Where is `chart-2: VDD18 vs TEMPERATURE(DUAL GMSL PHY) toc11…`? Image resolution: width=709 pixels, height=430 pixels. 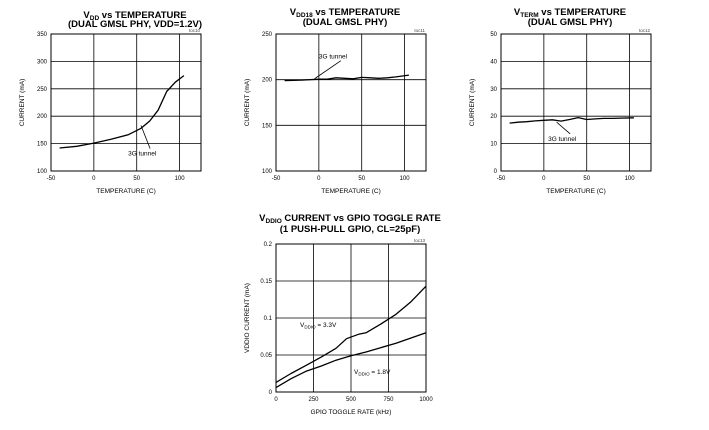 chart-2: VDD18 vs TEMPERATURE(DUAL GMSL PHY) toc11… is located at coordinates (335, 101).